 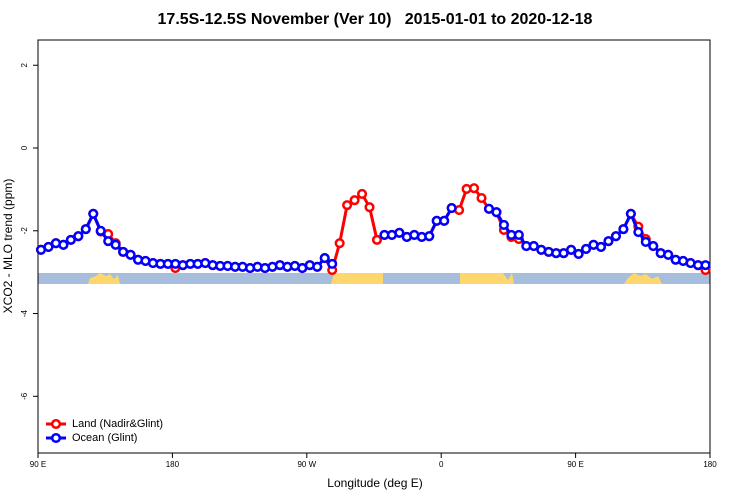 I want to click on y-tick-label: 0, so click(x=24, y=147).